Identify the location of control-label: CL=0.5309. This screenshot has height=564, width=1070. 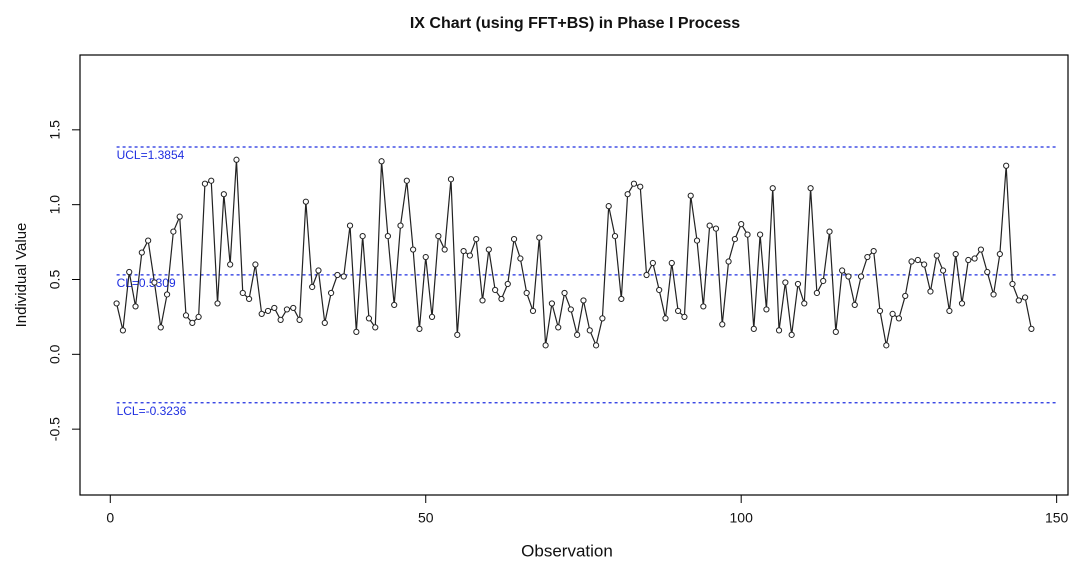
(146, 283).